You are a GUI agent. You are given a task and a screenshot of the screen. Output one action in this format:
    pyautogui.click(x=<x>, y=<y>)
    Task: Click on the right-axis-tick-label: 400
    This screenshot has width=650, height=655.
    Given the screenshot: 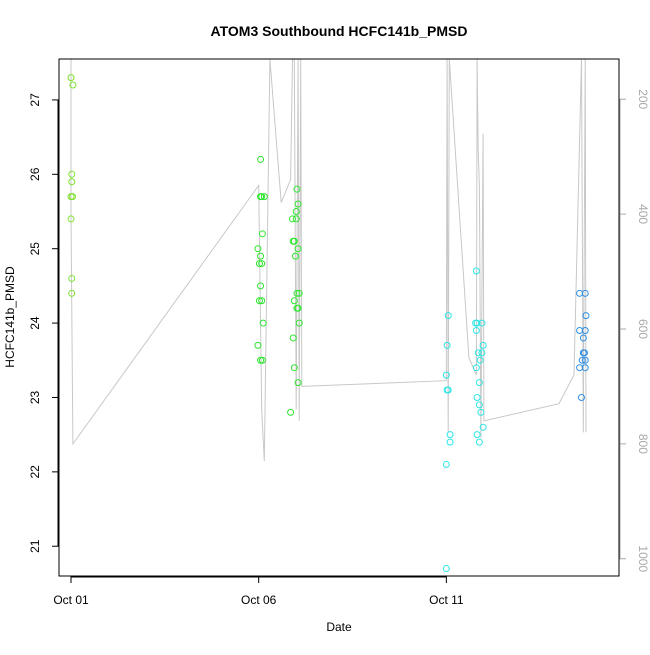 What is the action you would take?
    pyautogui.click(x=643, y=214)
    